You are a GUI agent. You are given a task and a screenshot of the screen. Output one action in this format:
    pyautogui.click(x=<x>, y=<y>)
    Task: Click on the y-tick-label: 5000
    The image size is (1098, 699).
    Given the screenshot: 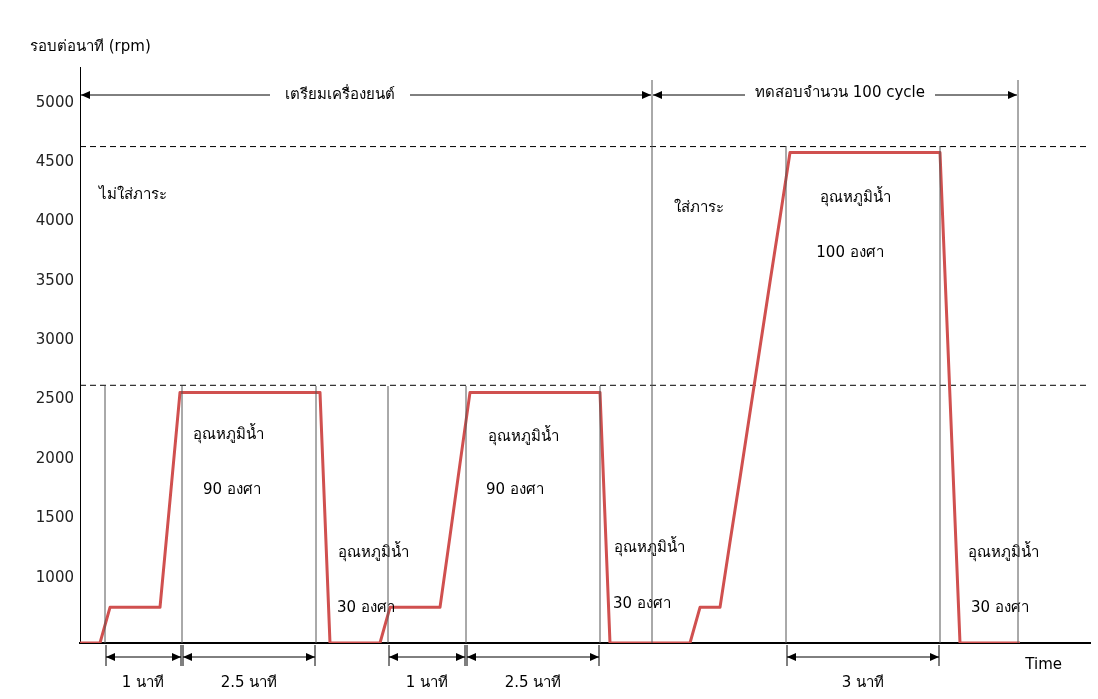 What is the action you would take?
    pyautogui.click(x=54, y=101)
    